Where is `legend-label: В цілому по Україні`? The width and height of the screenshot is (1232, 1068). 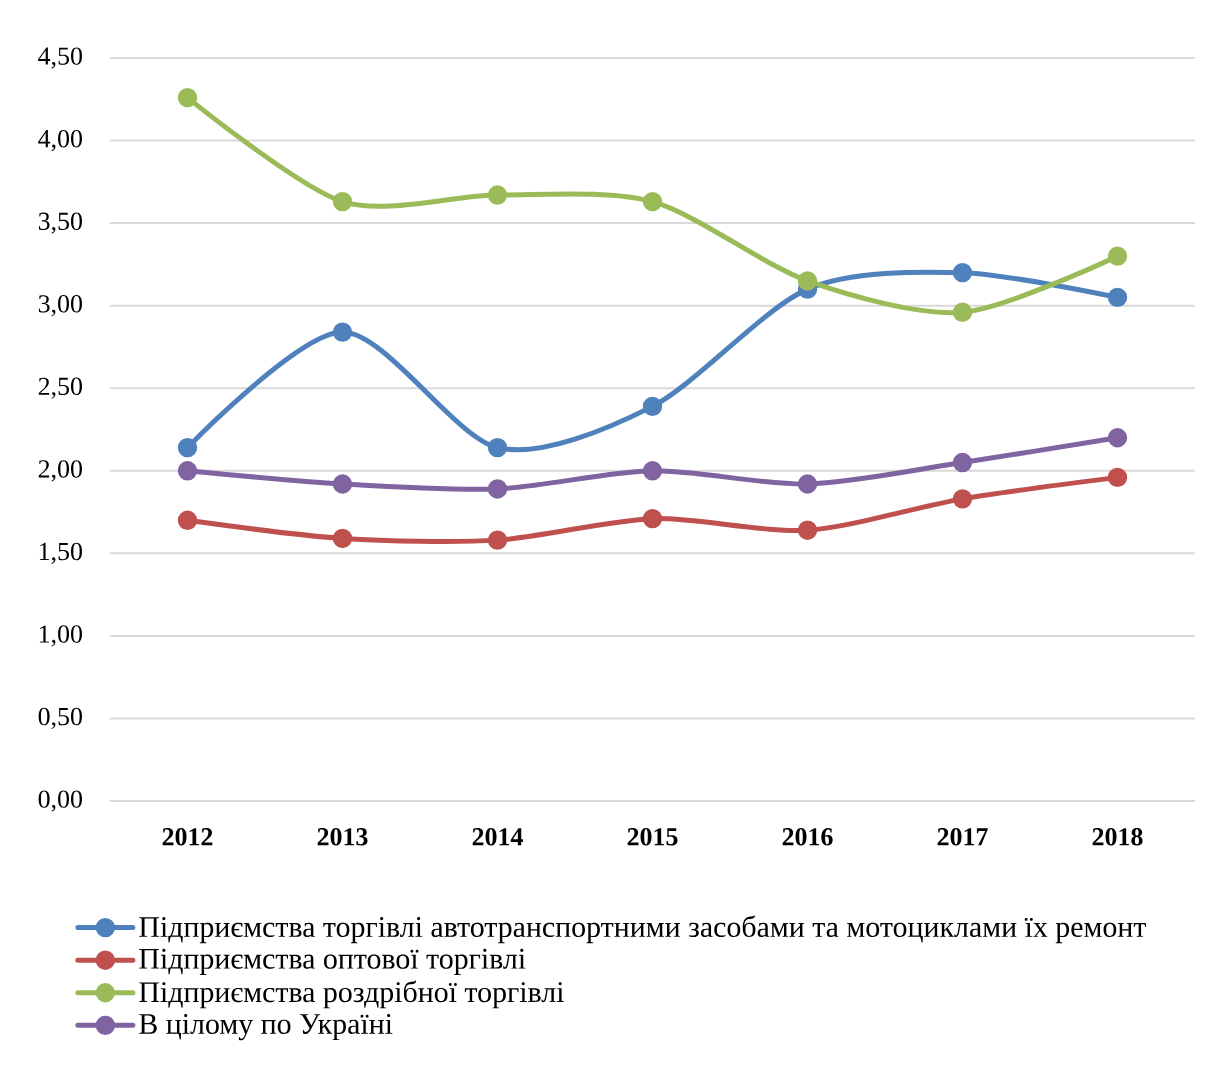
legend-label: В цілому по Україні is located at coordinates (266, 1027).